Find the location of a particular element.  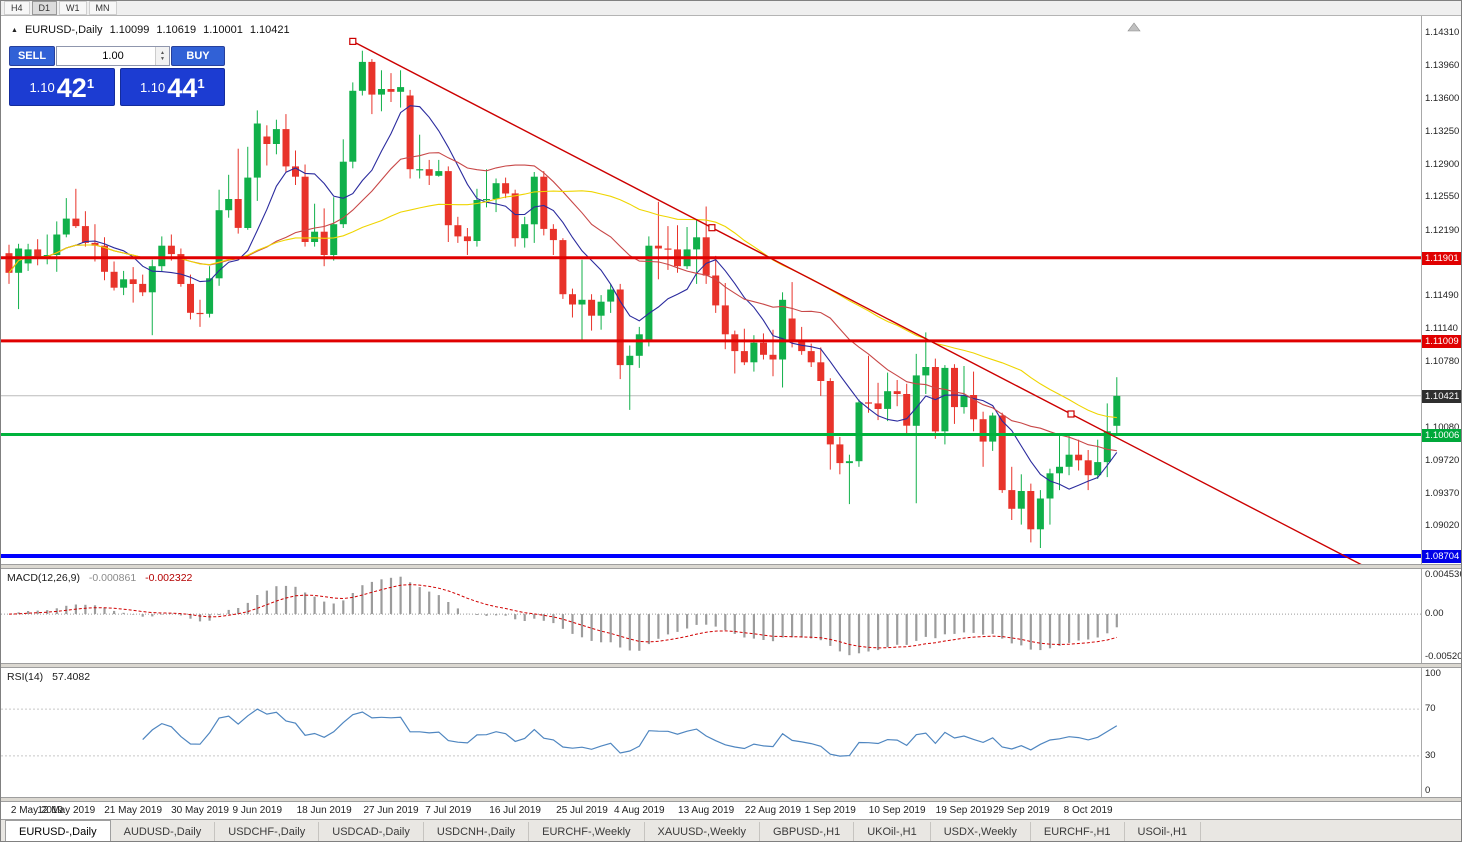

chart-tab-eurusd: EURUSD-,Daily is located at coordinates (58, 830).